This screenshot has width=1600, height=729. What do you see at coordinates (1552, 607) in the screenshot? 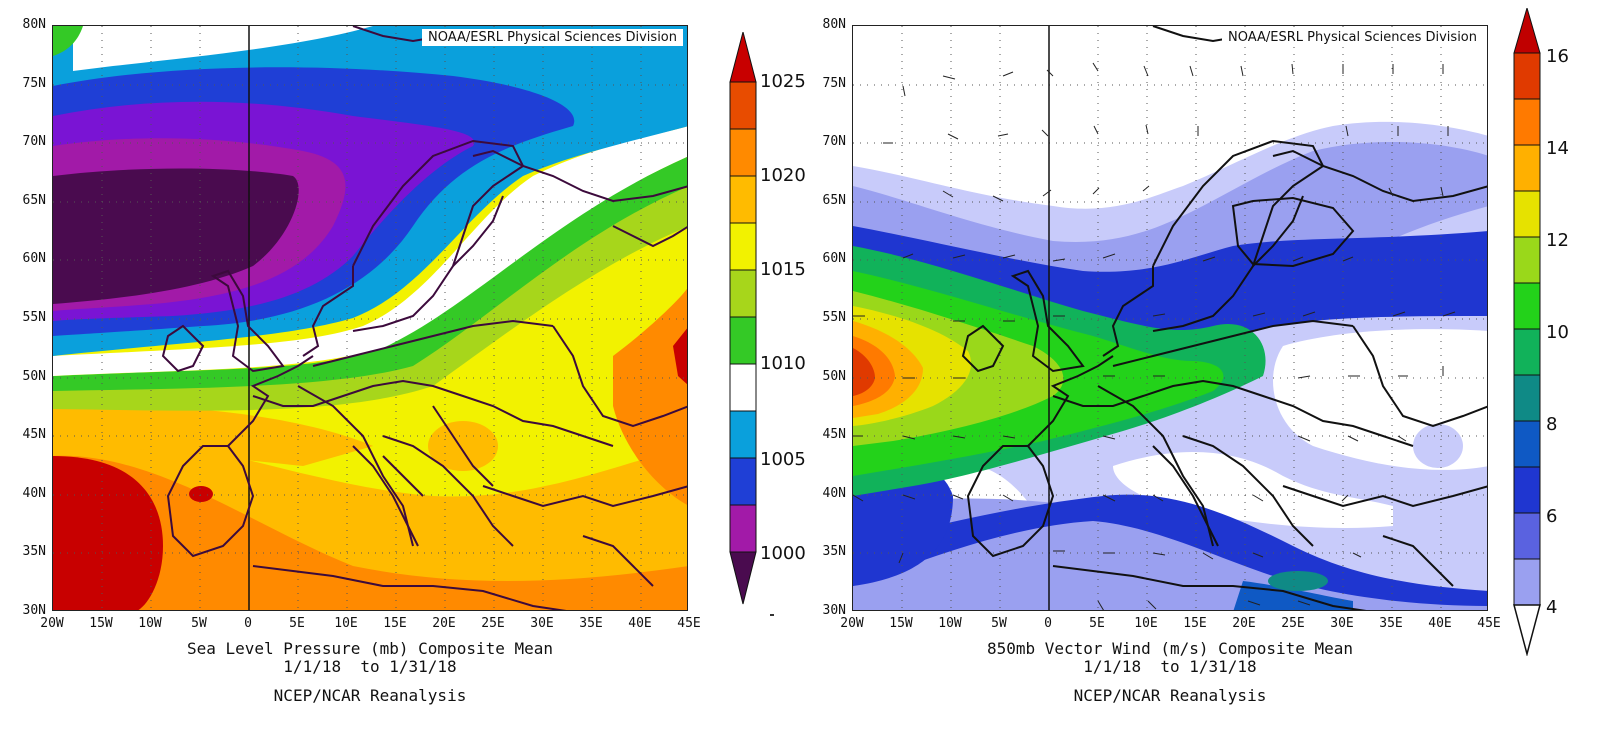
I see `wind-colorbar-label: 4` at bounding box center [1552, 607].